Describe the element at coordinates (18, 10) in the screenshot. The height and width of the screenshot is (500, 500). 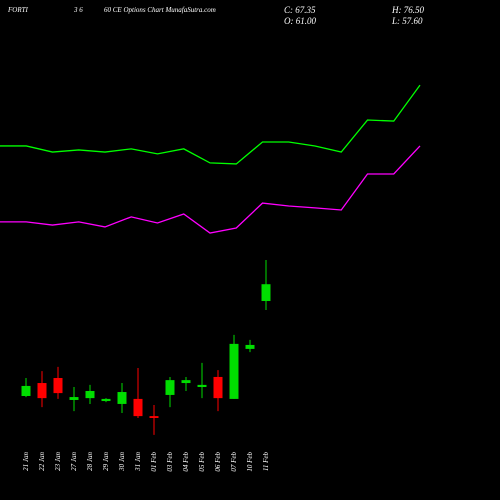
I see `title-part: FORTI` at that location.